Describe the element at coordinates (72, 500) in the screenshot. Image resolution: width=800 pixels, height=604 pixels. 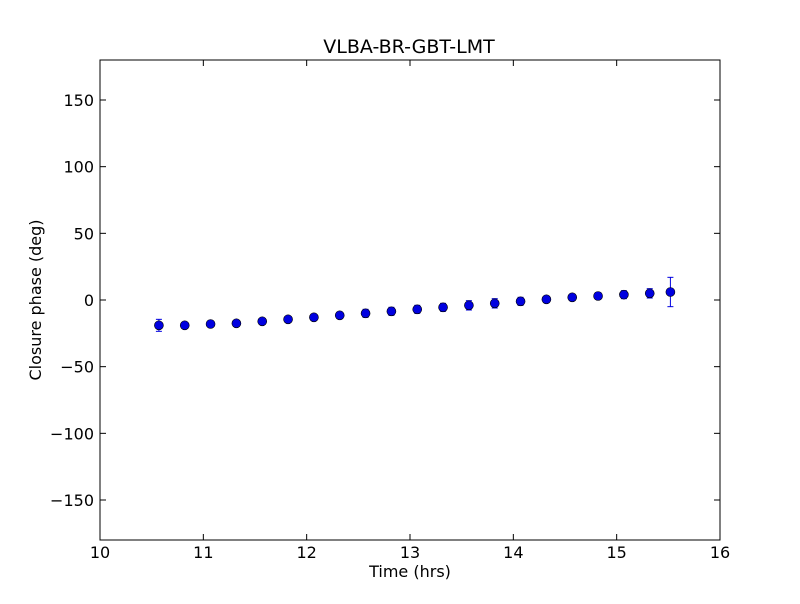
I see `y-tick-label: −150` at that location.